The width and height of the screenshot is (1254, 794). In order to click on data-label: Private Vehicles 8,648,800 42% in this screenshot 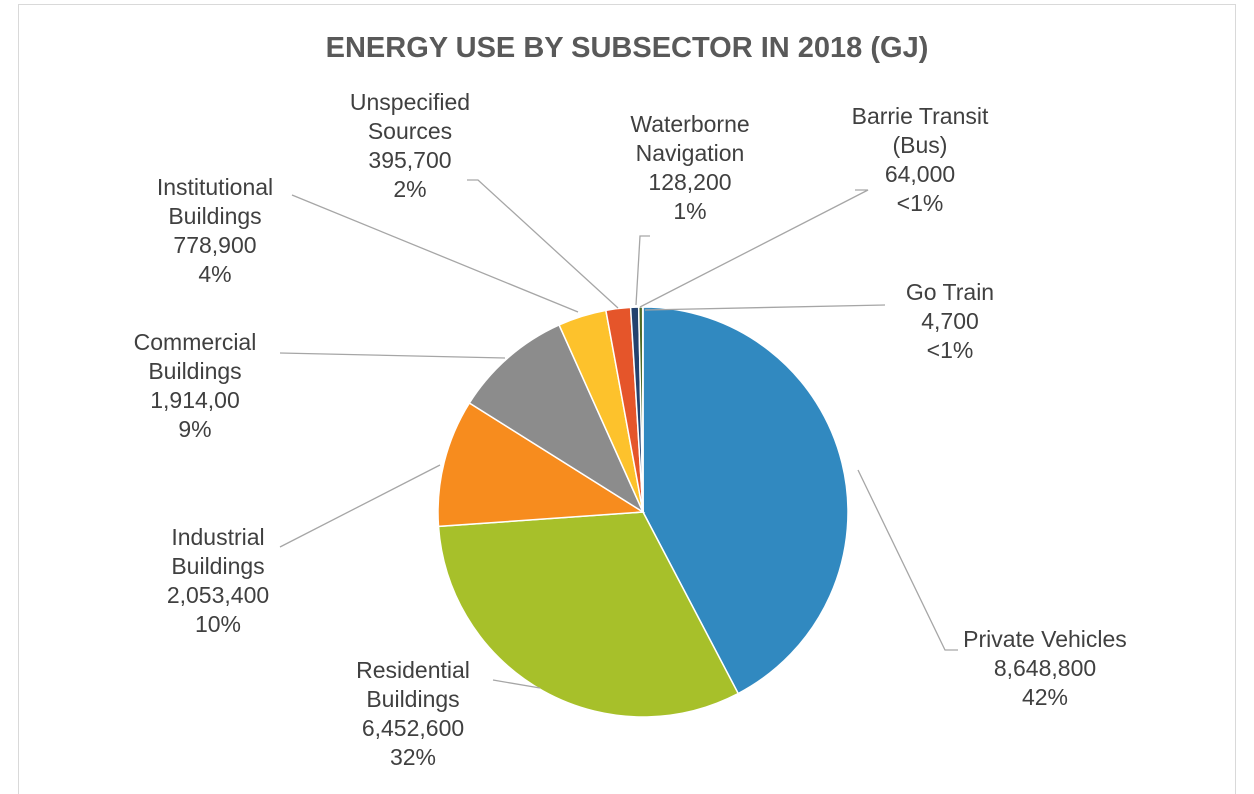, I will do `click(1045, 668)`.